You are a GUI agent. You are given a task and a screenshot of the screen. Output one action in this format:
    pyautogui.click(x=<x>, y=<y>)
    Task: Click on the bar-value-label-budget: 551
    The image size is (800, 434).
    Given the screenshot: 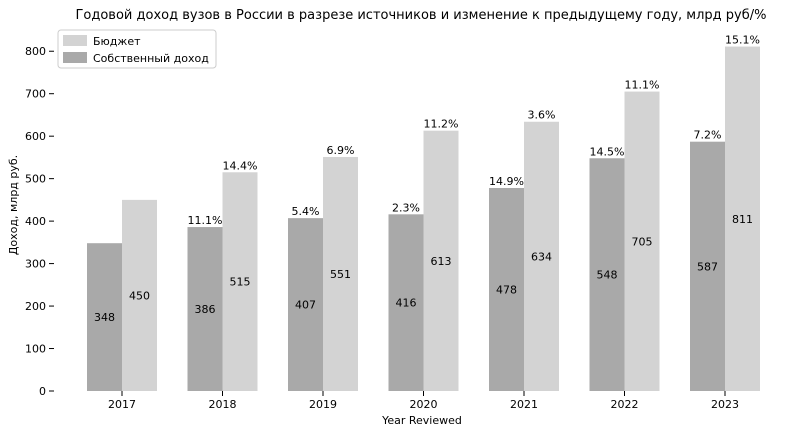 What is the action you would take?
    pyautogui.click(x=340, y=274)
    